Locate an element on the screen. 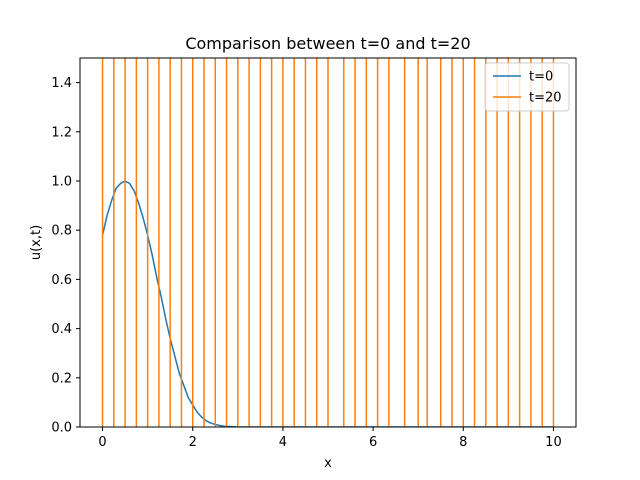 The height and width of the screenshot is (480, 640). x-tick-label: 2 is located at coordinates (193, 442).